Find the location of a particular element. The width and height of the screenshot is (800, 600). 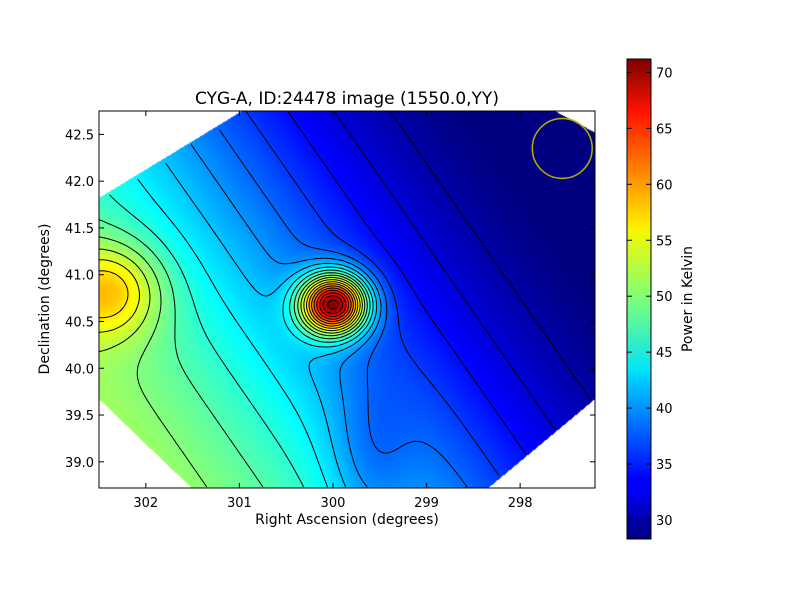

y-tick-label: 40.0 is located at coordinates (79, 369).